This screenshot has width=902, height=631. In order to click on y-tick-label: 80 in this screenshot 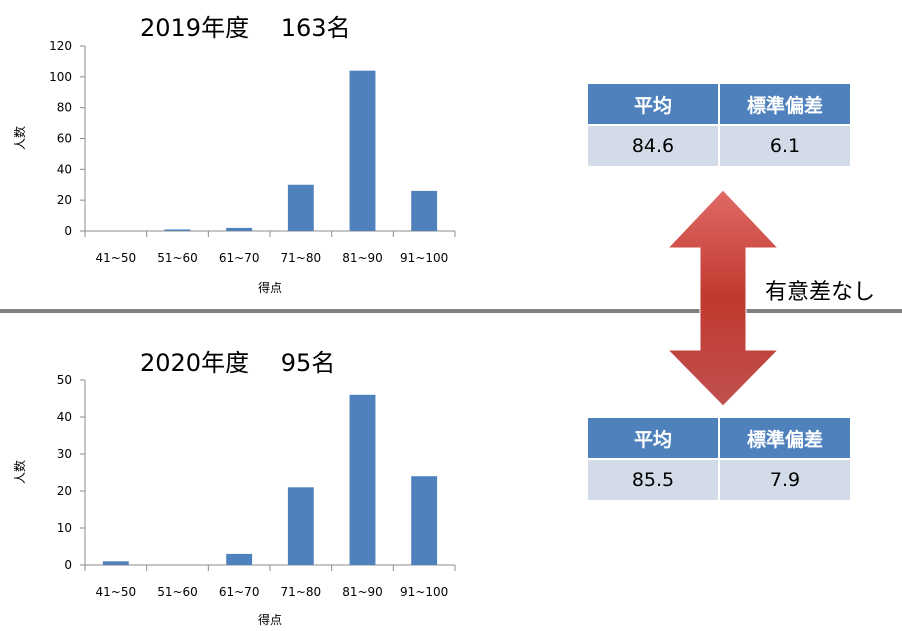, I will do `click(64, 108)`.